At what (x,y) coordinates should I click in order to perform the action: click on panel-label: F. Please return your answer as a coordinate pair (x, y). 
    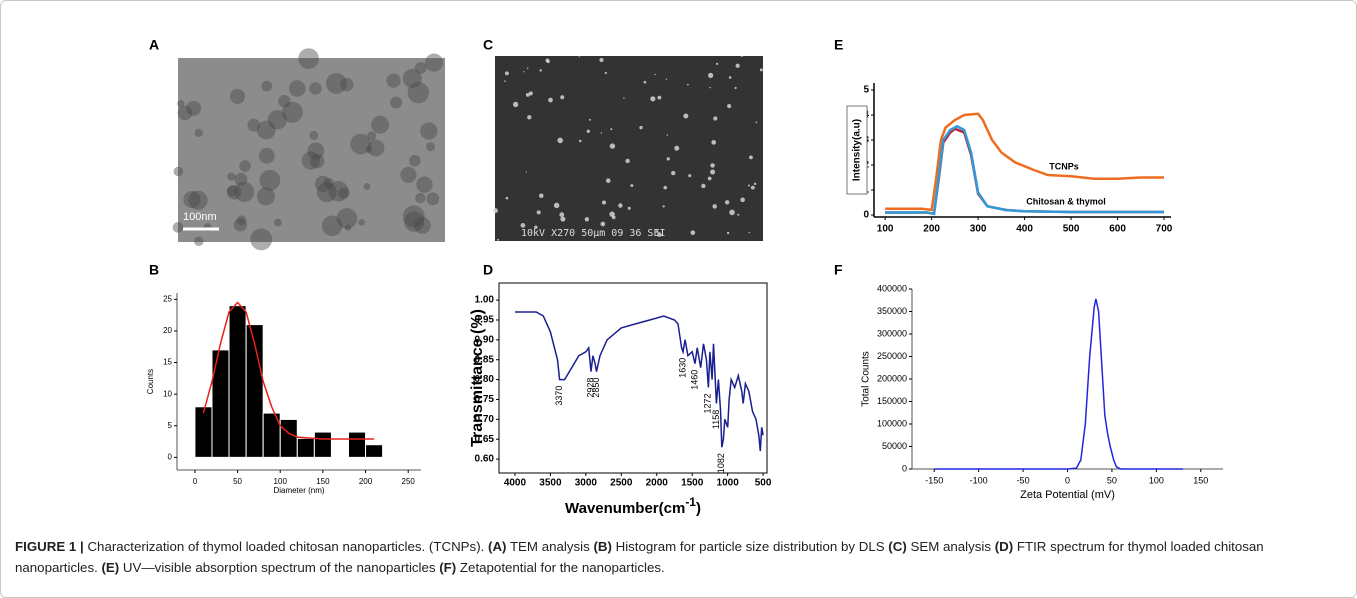
    Looking at the image, I should click on (838, 270).